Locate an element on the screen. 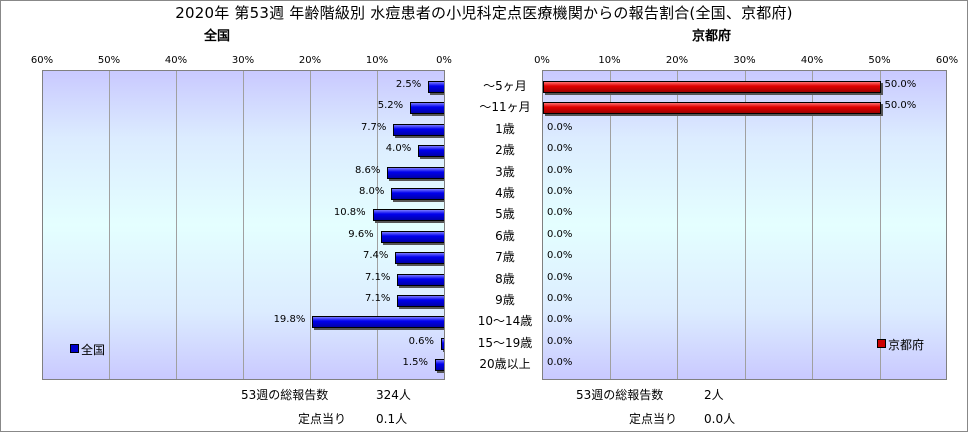 The image size is (968, 432). left-x-tick-label: 50% is located at coordinates (109, 60).